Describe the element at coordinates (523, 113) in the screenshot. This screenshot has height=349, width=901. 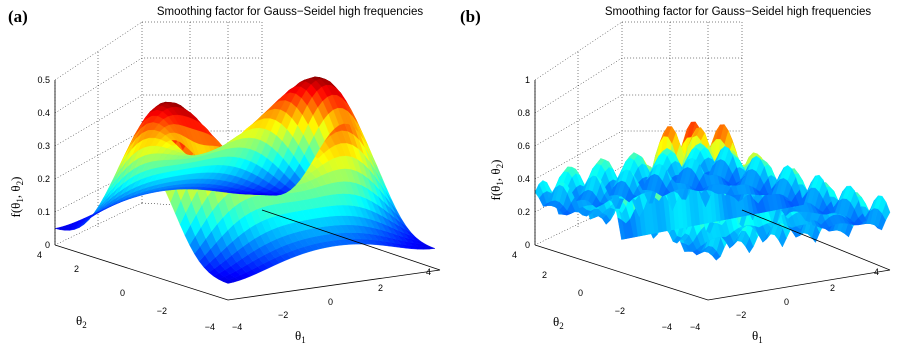
I see `panel-b-ztick-4: 0.8` at that location.